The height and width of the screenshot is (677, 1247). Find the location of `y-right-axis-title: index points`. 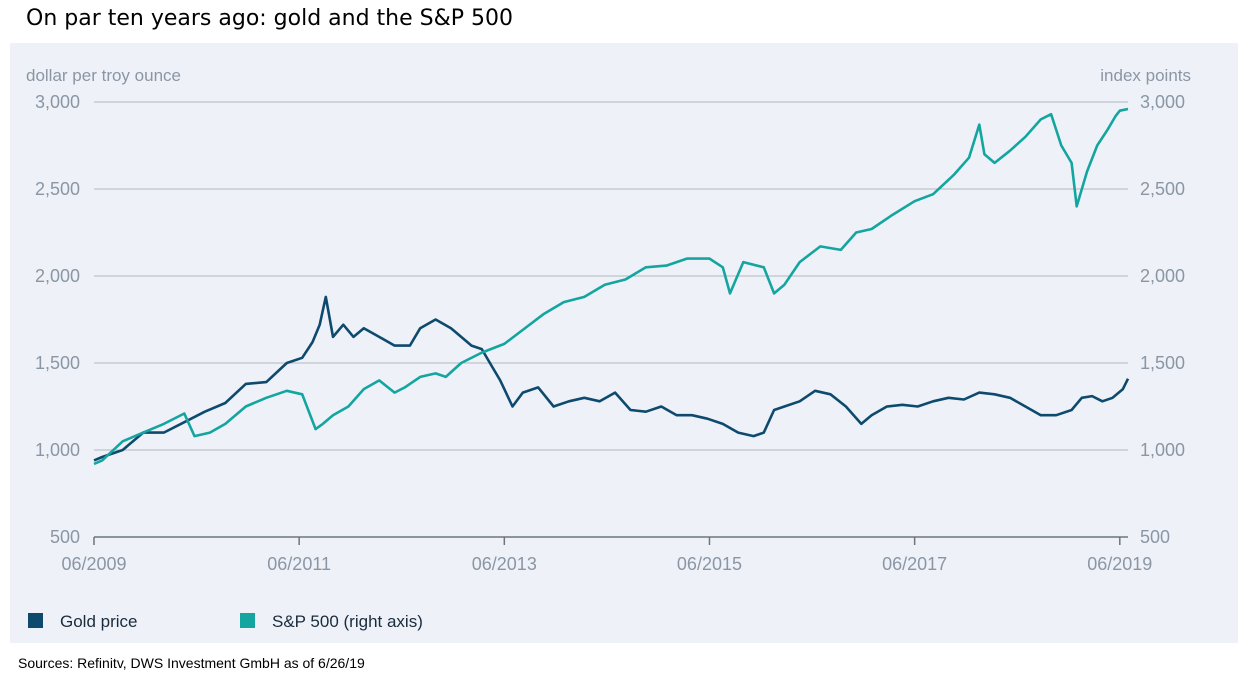

y-right-axis-title: index points is located at coordinates (1145, 75).